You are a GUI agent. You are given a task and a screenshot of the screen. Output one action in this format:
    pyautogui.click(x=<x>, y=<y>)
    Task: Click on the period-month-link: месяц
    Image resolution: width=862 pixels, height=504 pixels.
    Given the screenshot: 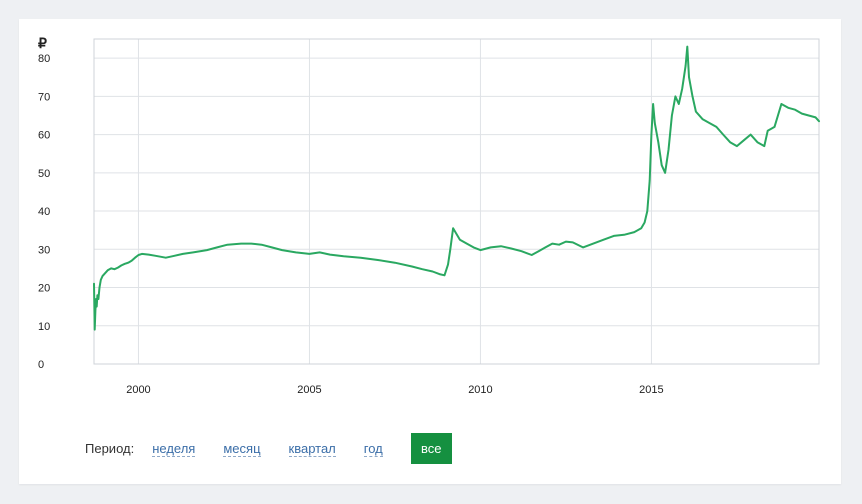 What is the action you would take?
    pyautogui.click(x=242, y=448)
    